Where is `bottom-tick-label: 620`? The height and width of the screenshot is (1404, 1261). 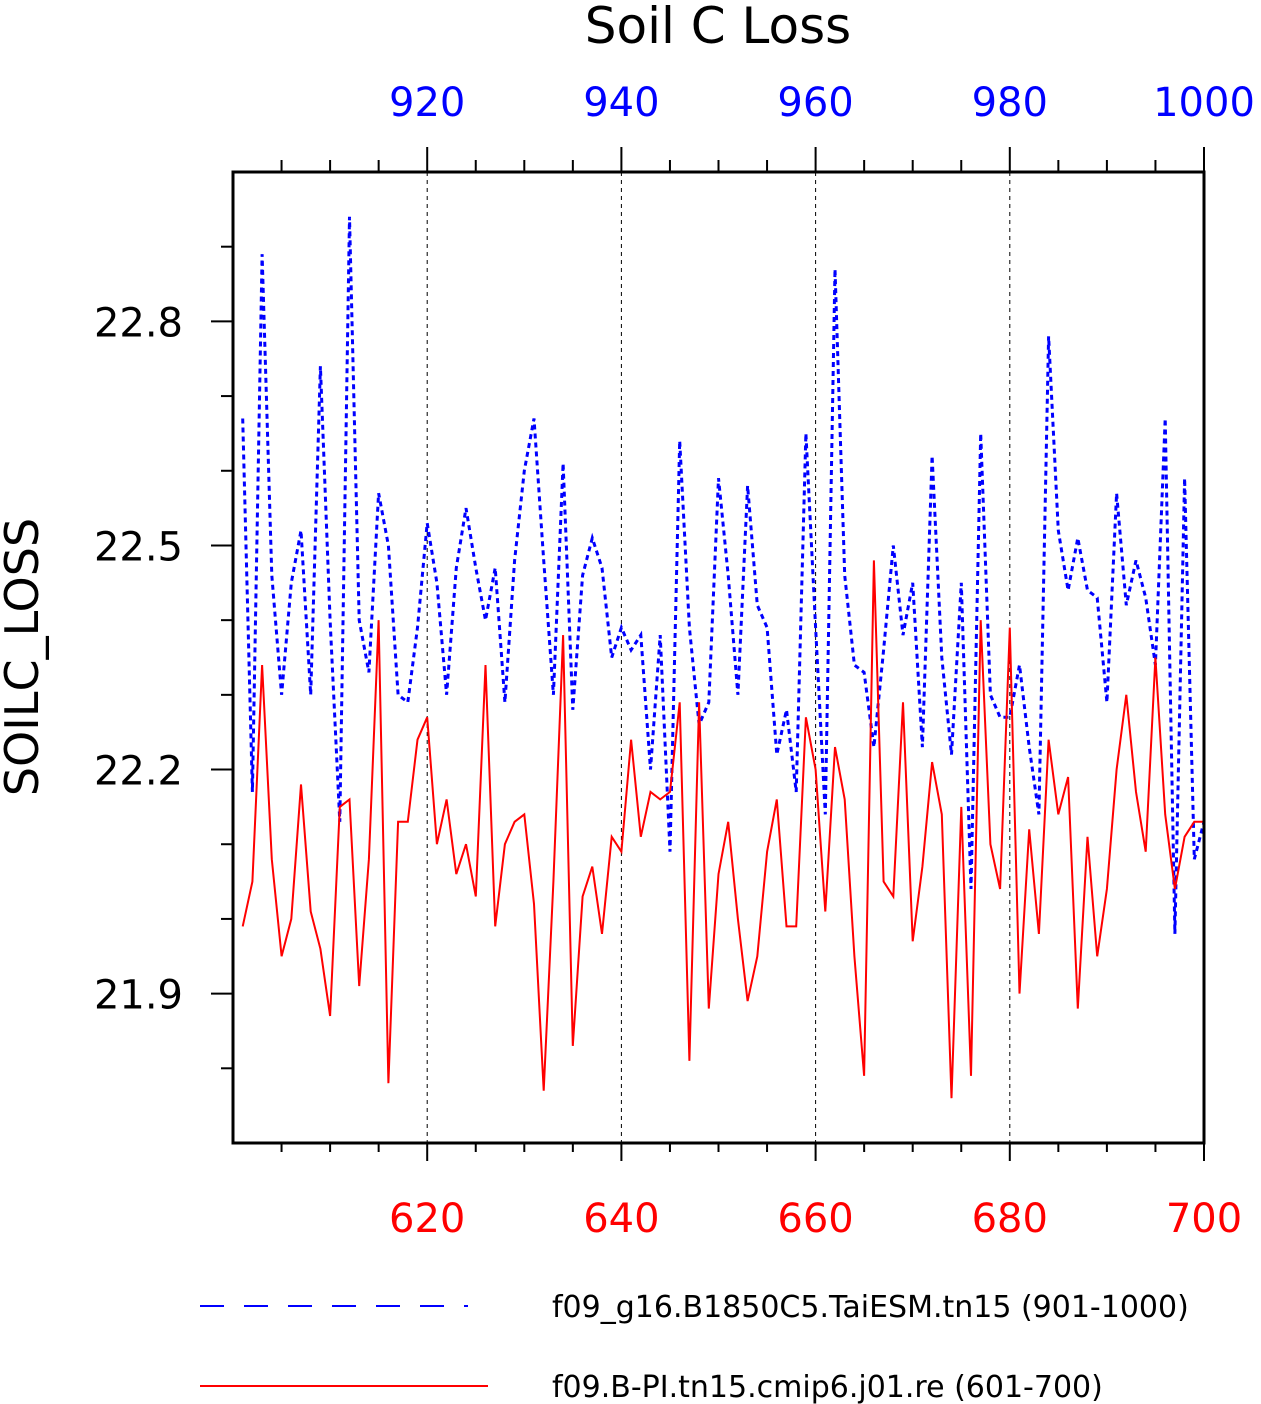 bottom-tick-label: 620 is located at coordinates (427, 1219).